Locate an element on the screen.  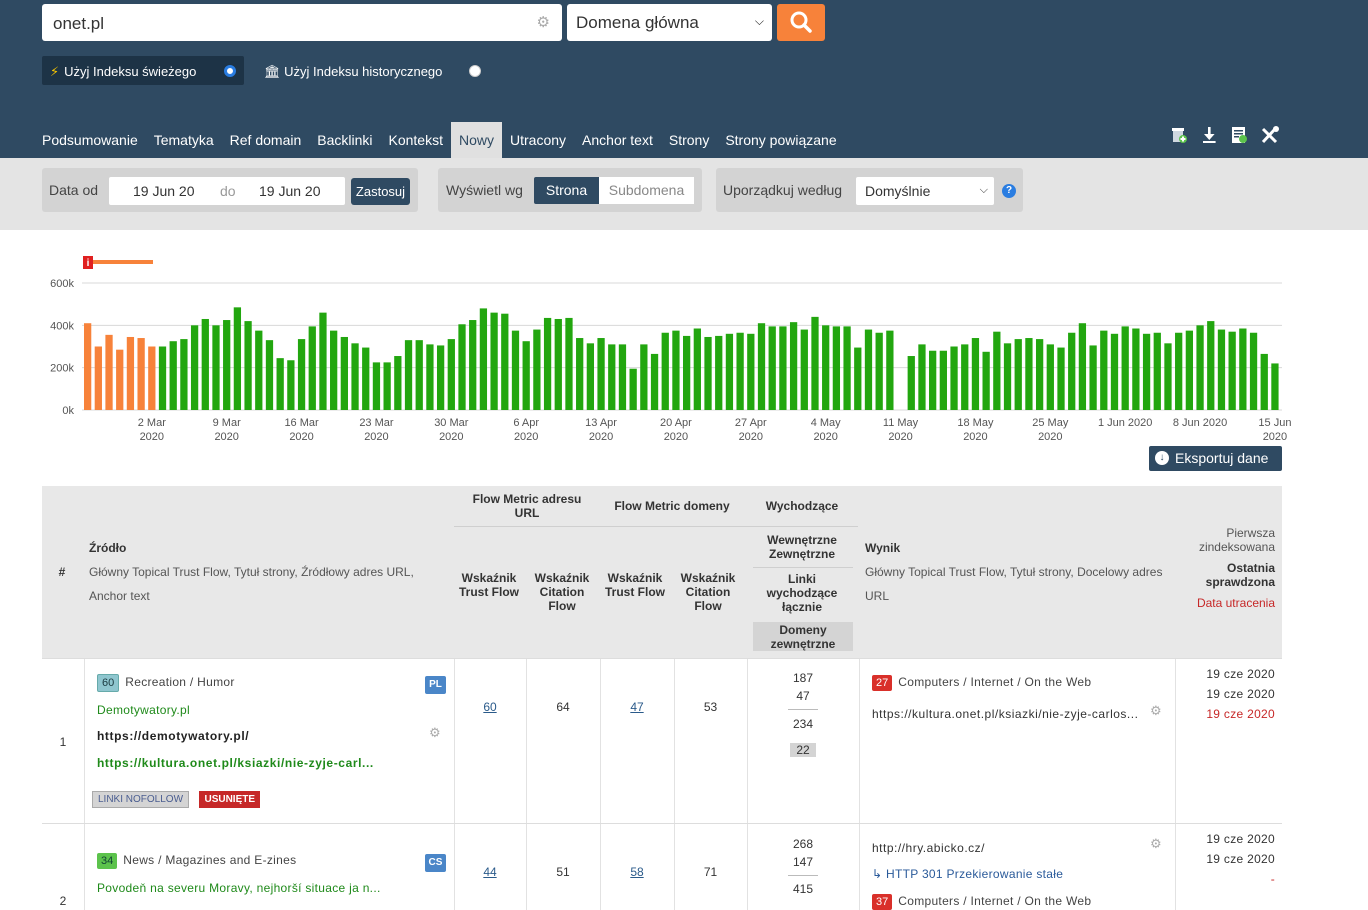
out-intext-header: Wewnętrzne Zewnętrzne is located at coordinates (802, 547).